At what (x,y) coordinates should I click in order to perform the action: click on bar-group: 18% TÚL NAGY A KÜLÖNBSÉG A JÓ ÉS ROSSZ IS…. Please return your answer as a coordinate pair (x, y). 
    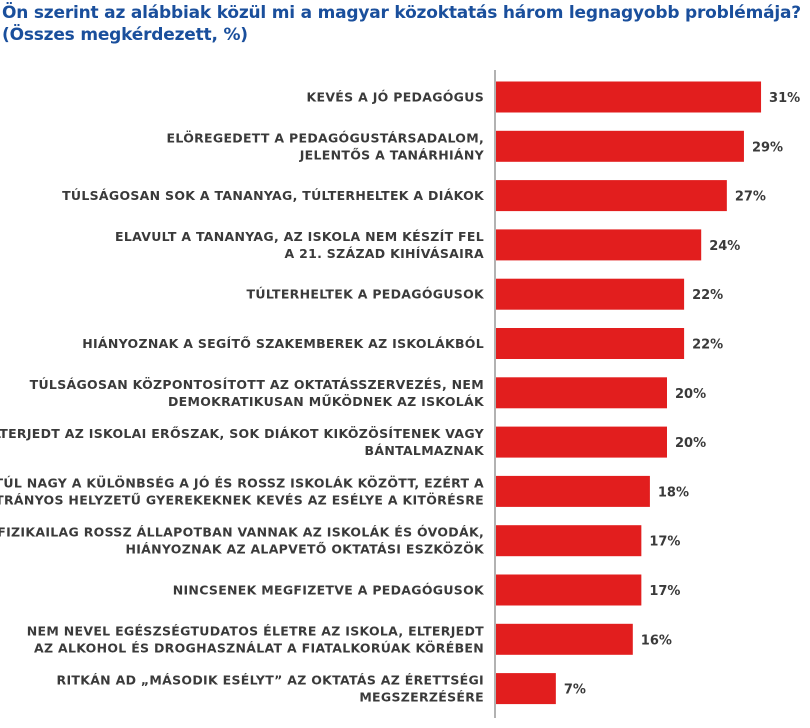
    Looking at the image, I should click on (344, 491).